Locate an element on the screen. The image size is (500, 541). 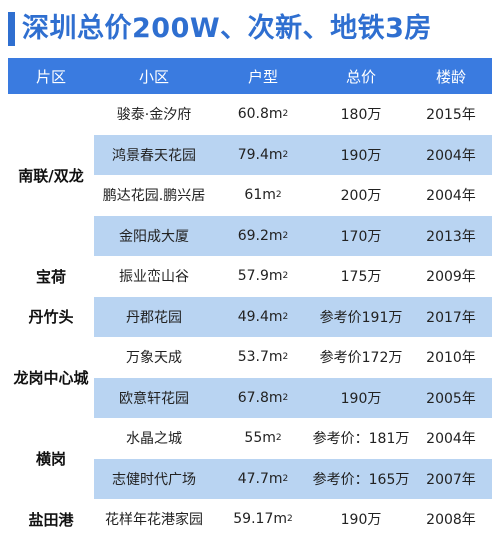
region-cell: 龙岗中心城 is located at coordinates (51, 378).